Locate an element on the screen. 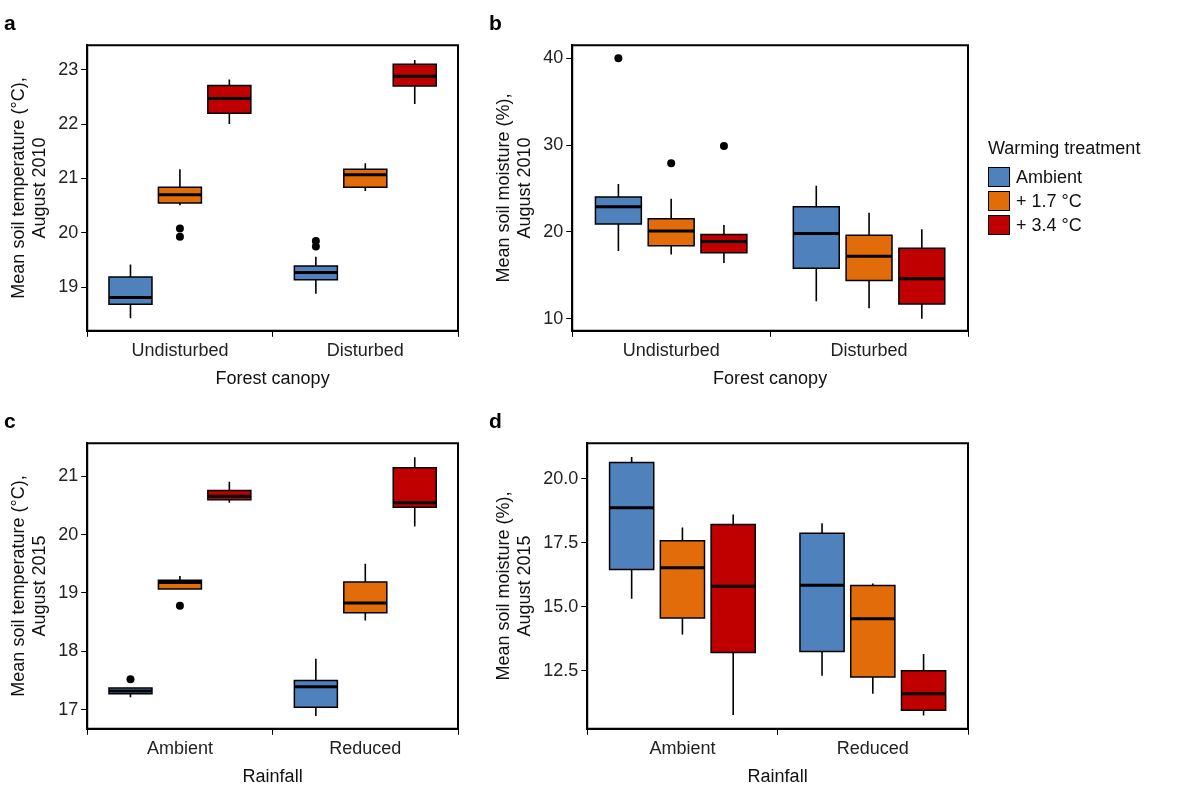 This screenshot has width=1184, height=796. chart-title: c is located at coordinates (10, 421).